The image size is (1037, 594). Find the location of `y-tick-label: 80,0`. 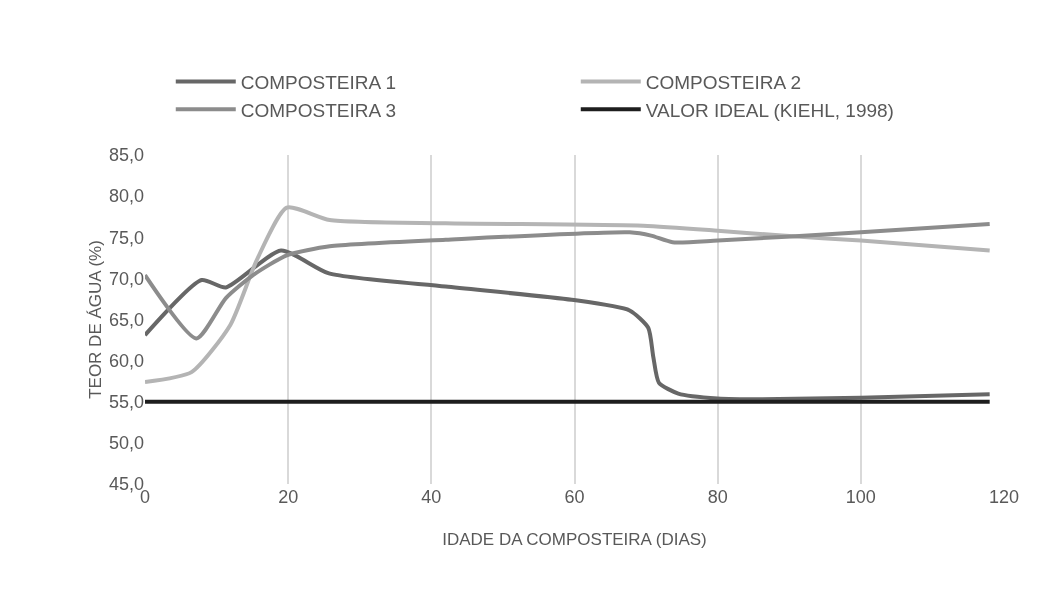

y-tick-label: 80,0 is located at coordinates (126, 196).